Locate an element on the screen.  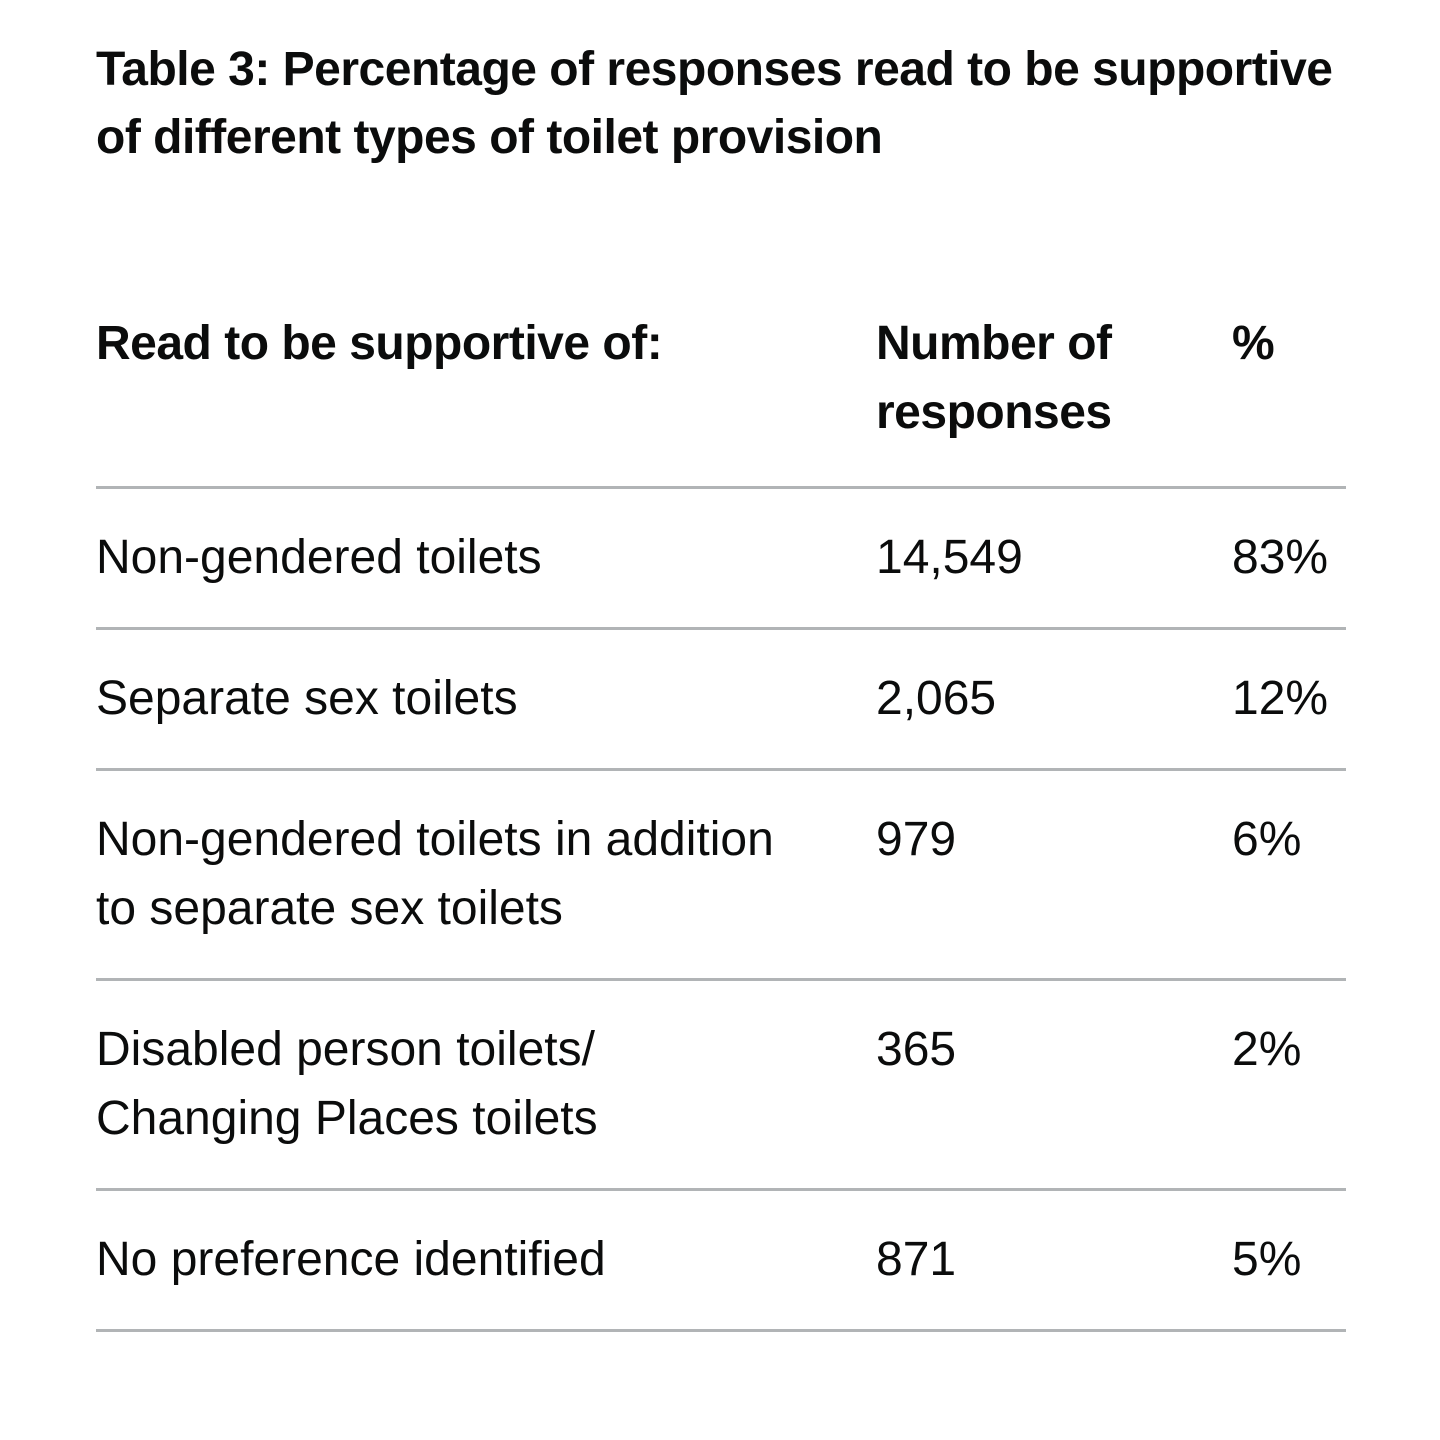
row-count: 365 is located at coordinates (1054, 1085).